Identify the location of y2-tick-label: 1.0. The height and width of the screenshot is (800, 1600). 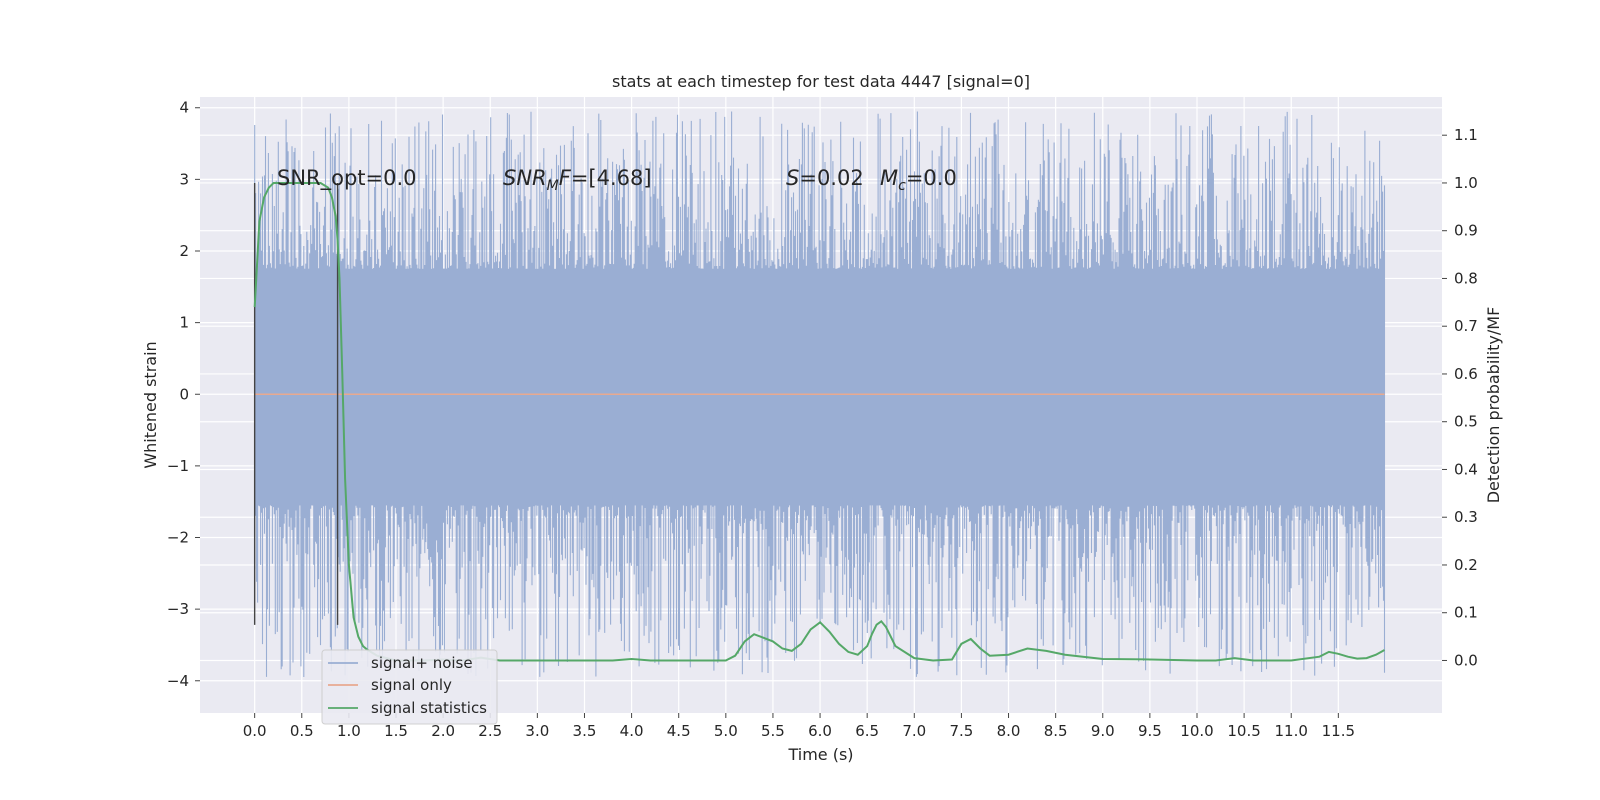
(1466, 183).